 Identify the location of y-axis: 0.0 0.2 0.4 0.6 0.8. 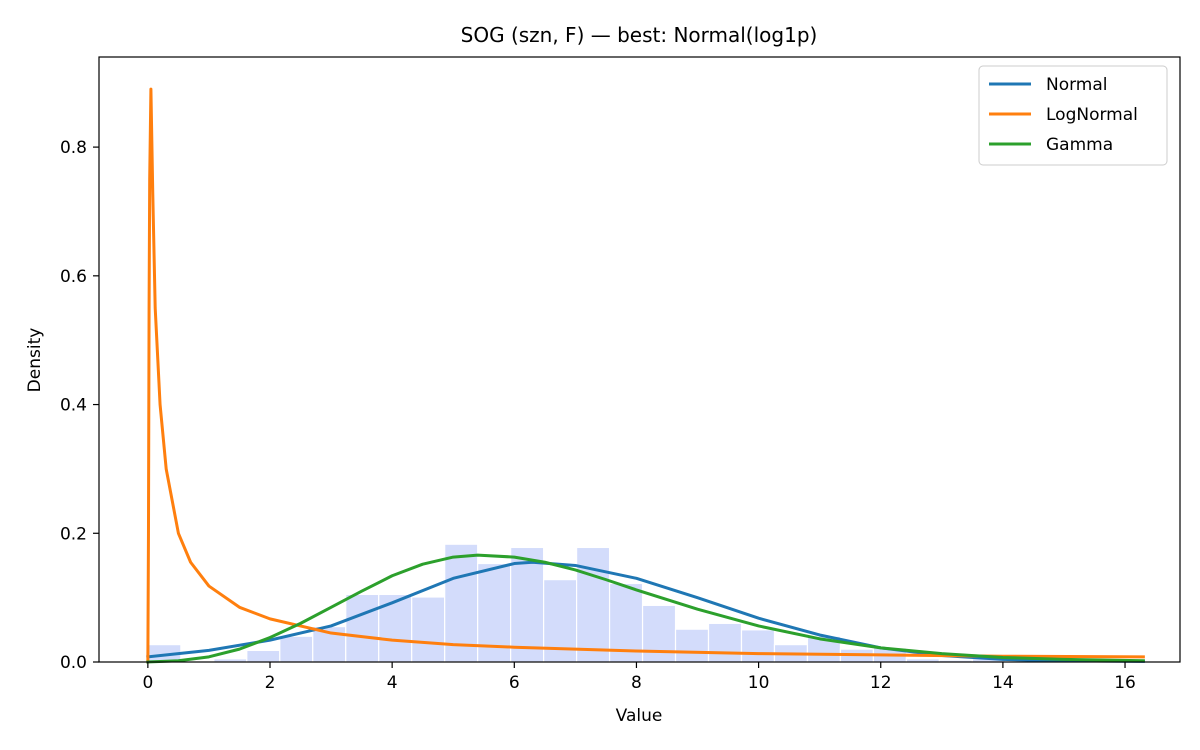
(79, 405).